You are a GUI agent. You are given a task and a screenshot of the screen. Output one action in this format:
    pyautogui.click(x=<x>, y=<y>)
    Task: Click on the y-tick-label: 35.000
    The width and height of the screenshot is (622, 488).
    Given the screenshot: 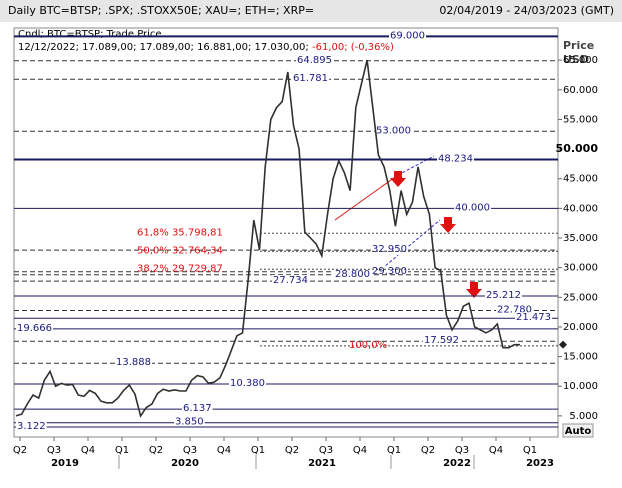 What is the action you would take?
    pyautogui.click(x=580, y=238)
    